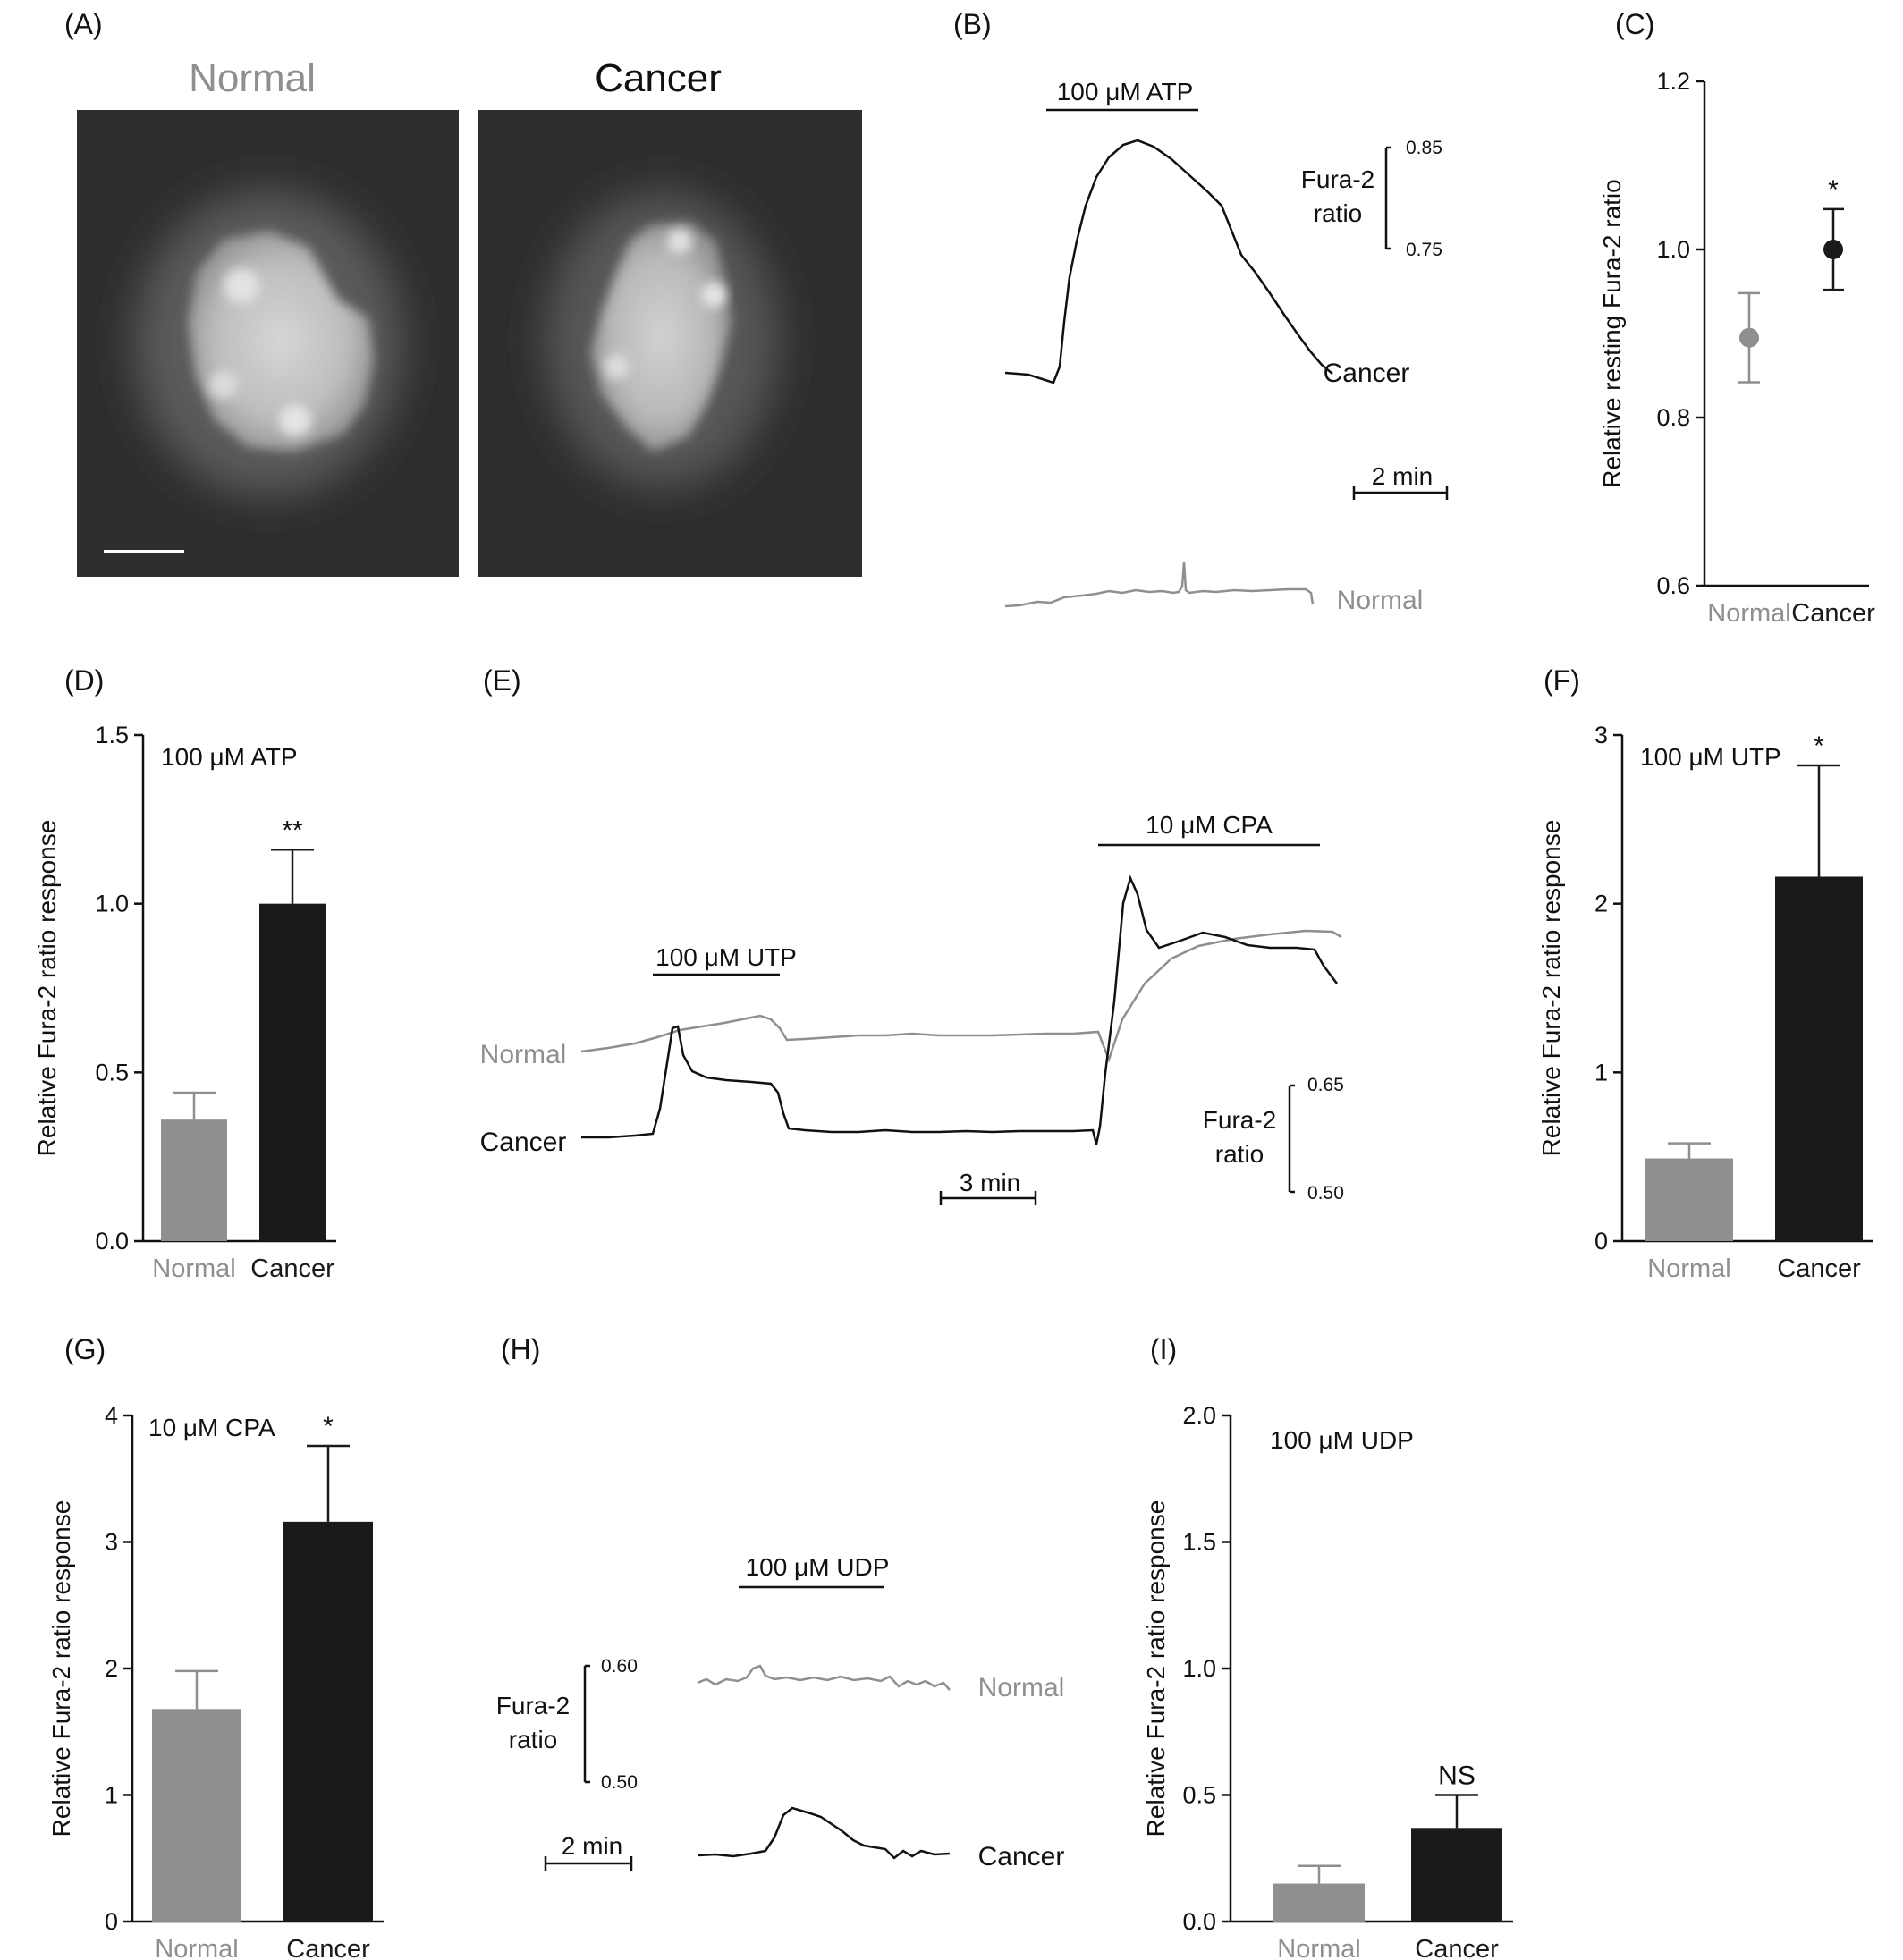  What do you see at coordinates (1424, 250) in the screenshot?
I see `ratio-bottom-label-b: 0.75` at bounding box center [1424, 250].